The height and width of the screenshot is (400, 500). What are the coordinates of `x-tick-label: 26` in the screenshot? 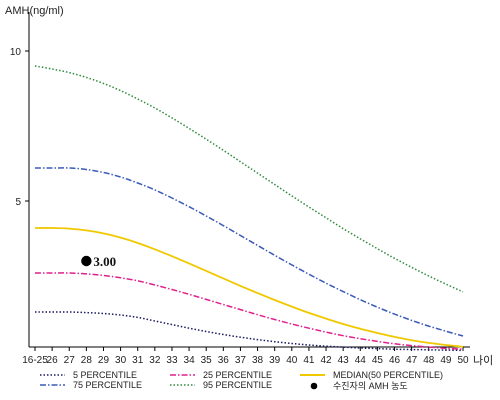 It's located at (53, 360).